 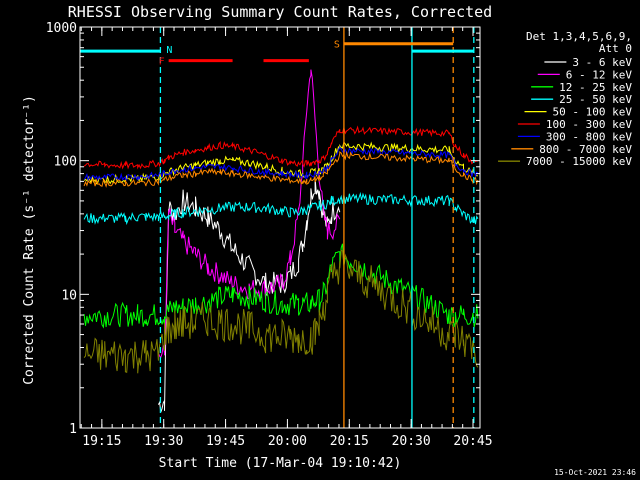 I want to click on legend-entry-3: 12 - 25 keV, so click(x=595, y=87).